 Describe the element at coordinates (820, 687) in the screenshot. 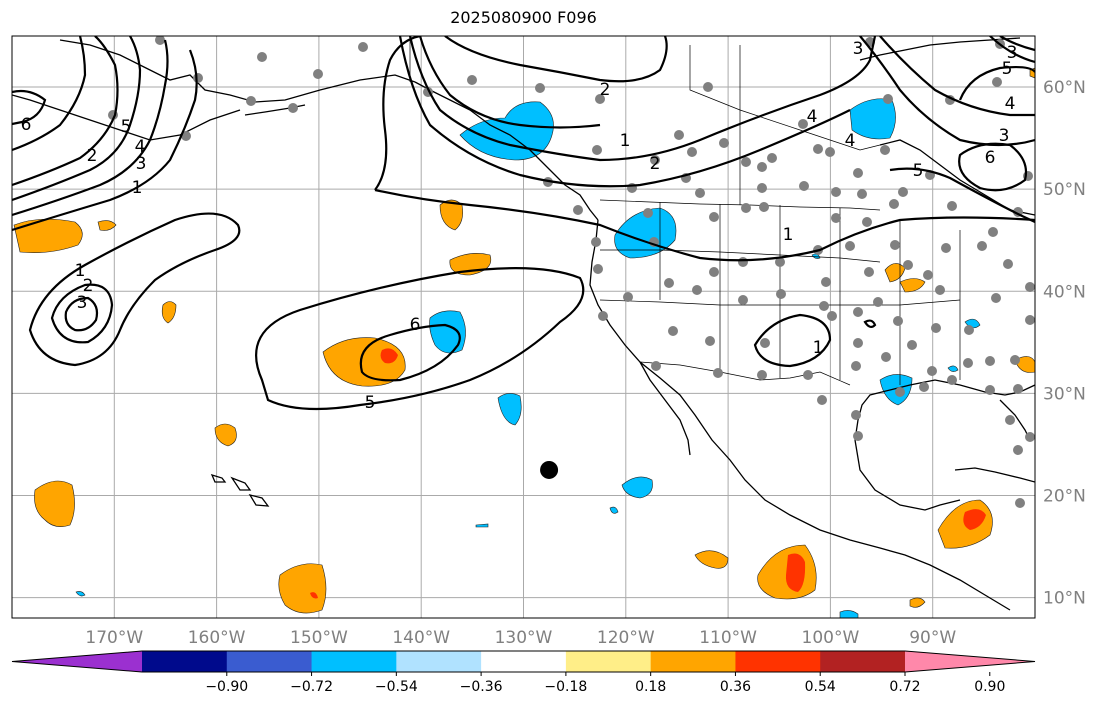

I see `colorbar-tick-label: 0.54` at that location.